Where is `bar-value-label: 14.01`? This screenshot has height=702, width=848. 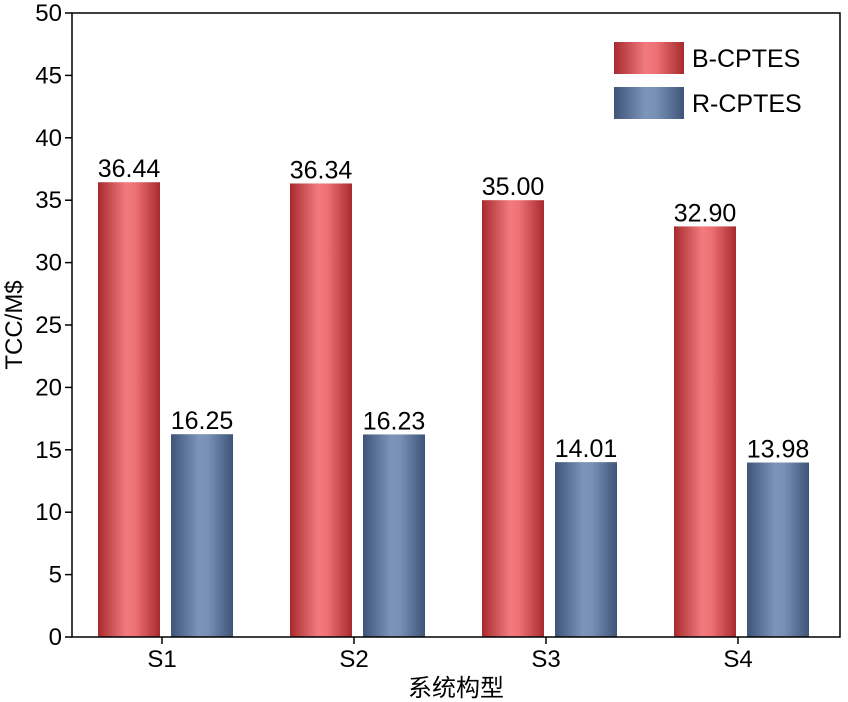 bar-value-label: 14.01 is located at coordinates (586, 449).